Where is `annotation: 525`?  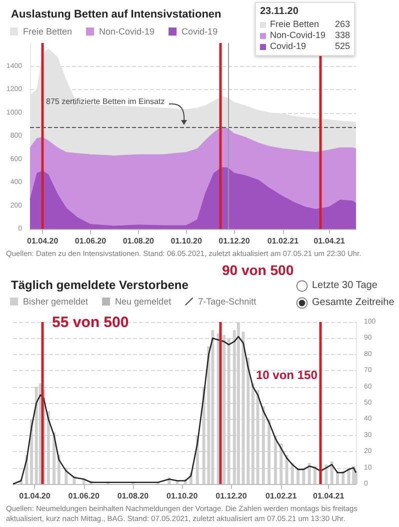
annotation: 525 is located at coordinates (342, 46).